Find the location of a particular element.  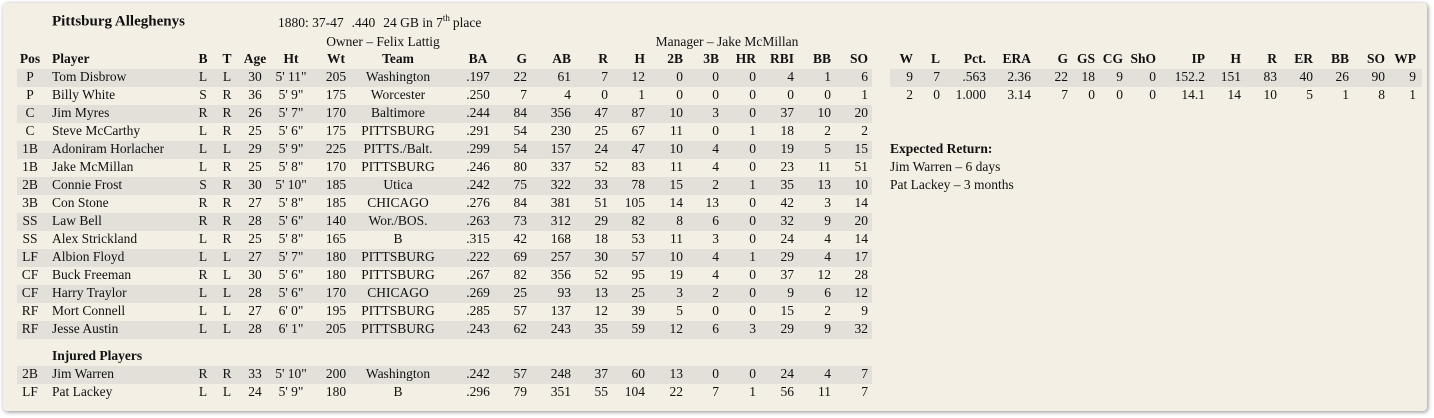

cell: S is located at coordinates (203, 94).